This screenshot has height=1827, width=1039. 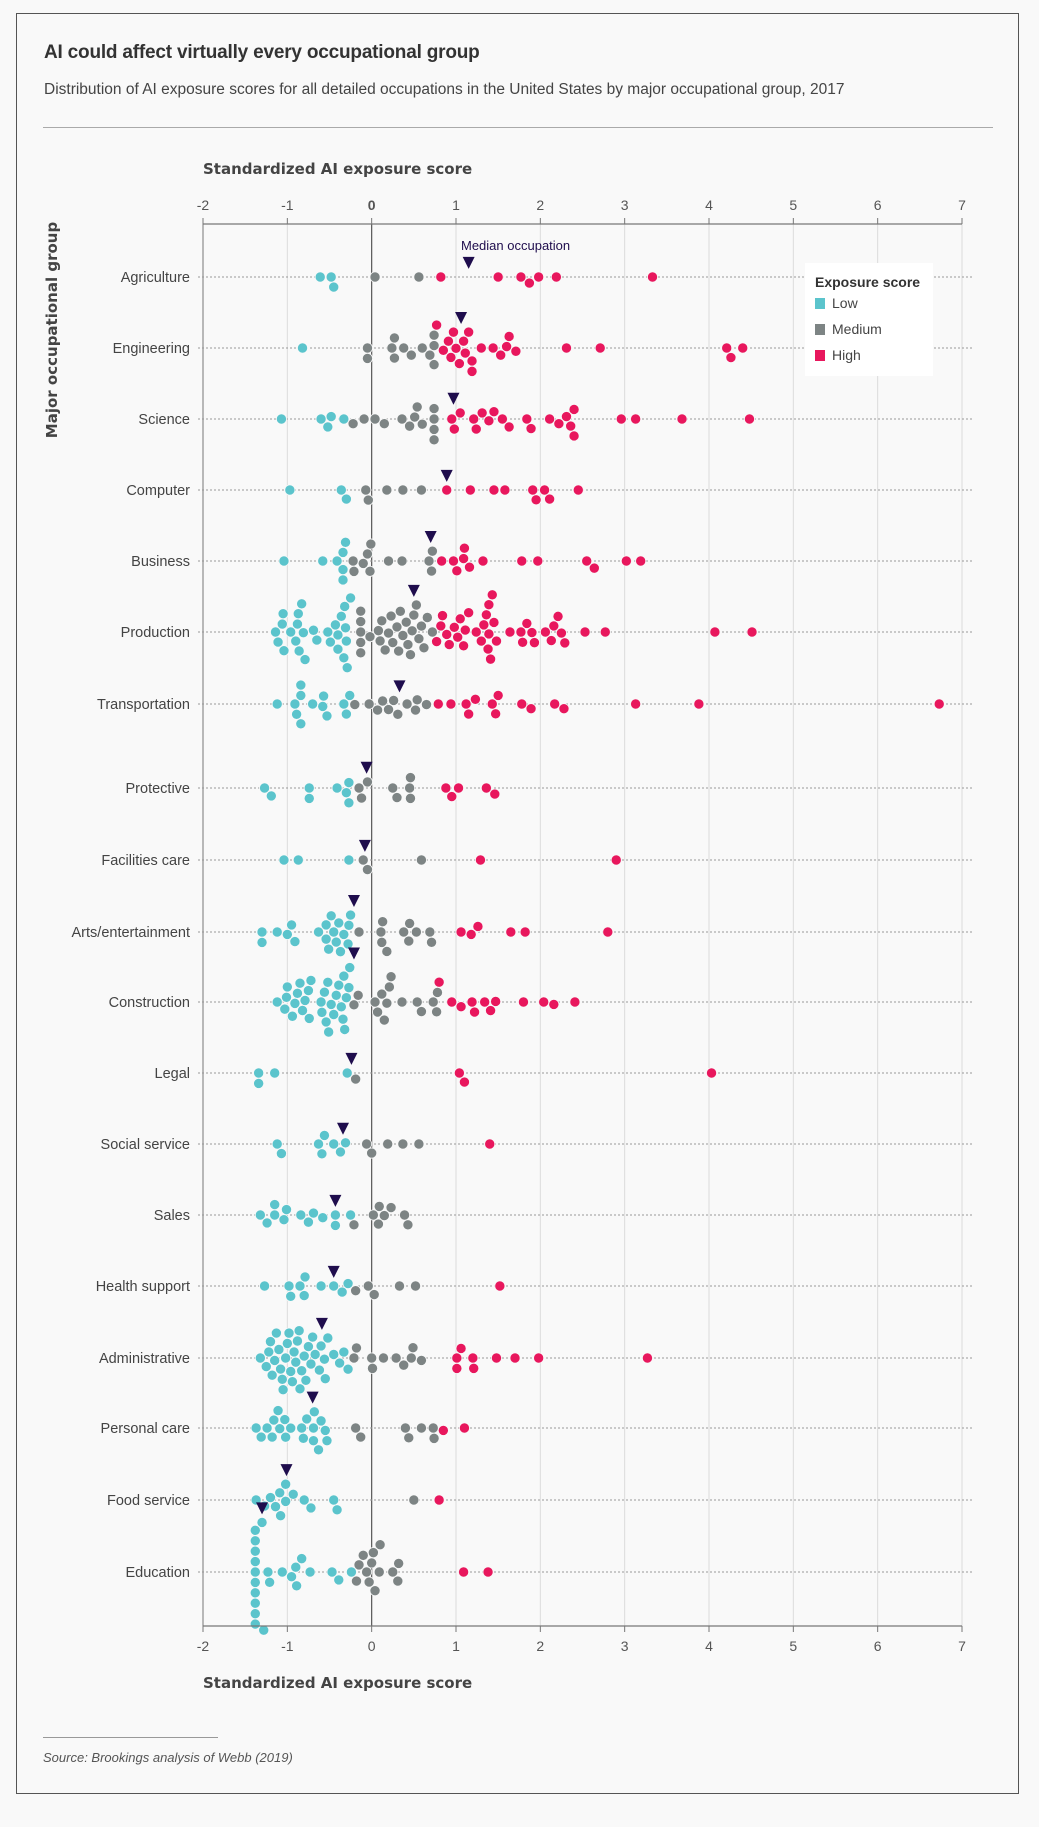 What do you see at coordinates (878, 1646) in the screenshot?
I see `x-tick-label-bottom: 6` at bounding box center [878, 1646].